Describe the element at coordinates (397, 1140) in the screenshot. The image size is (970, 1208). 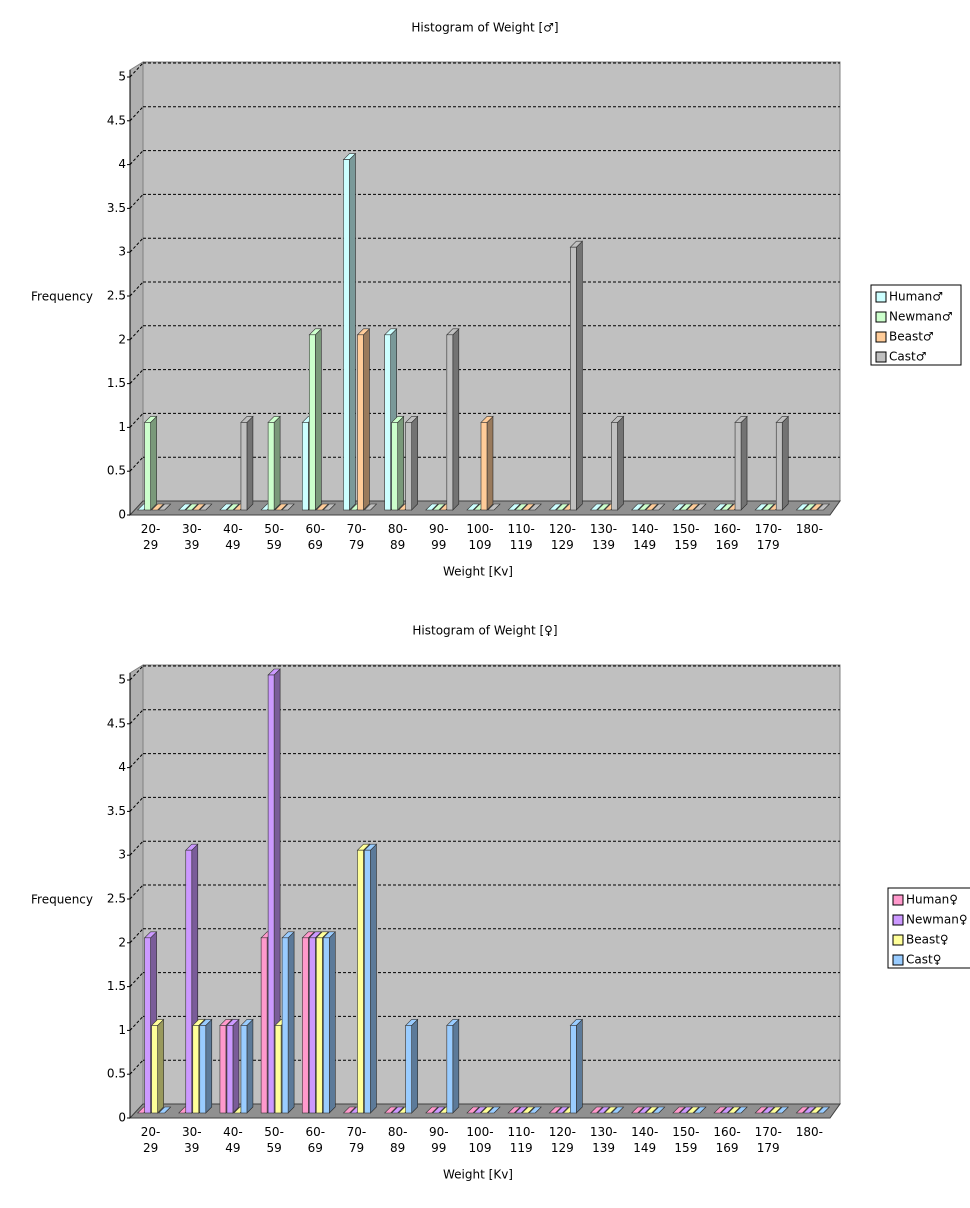
I see `x-tick-label: 80- 89` at that location.